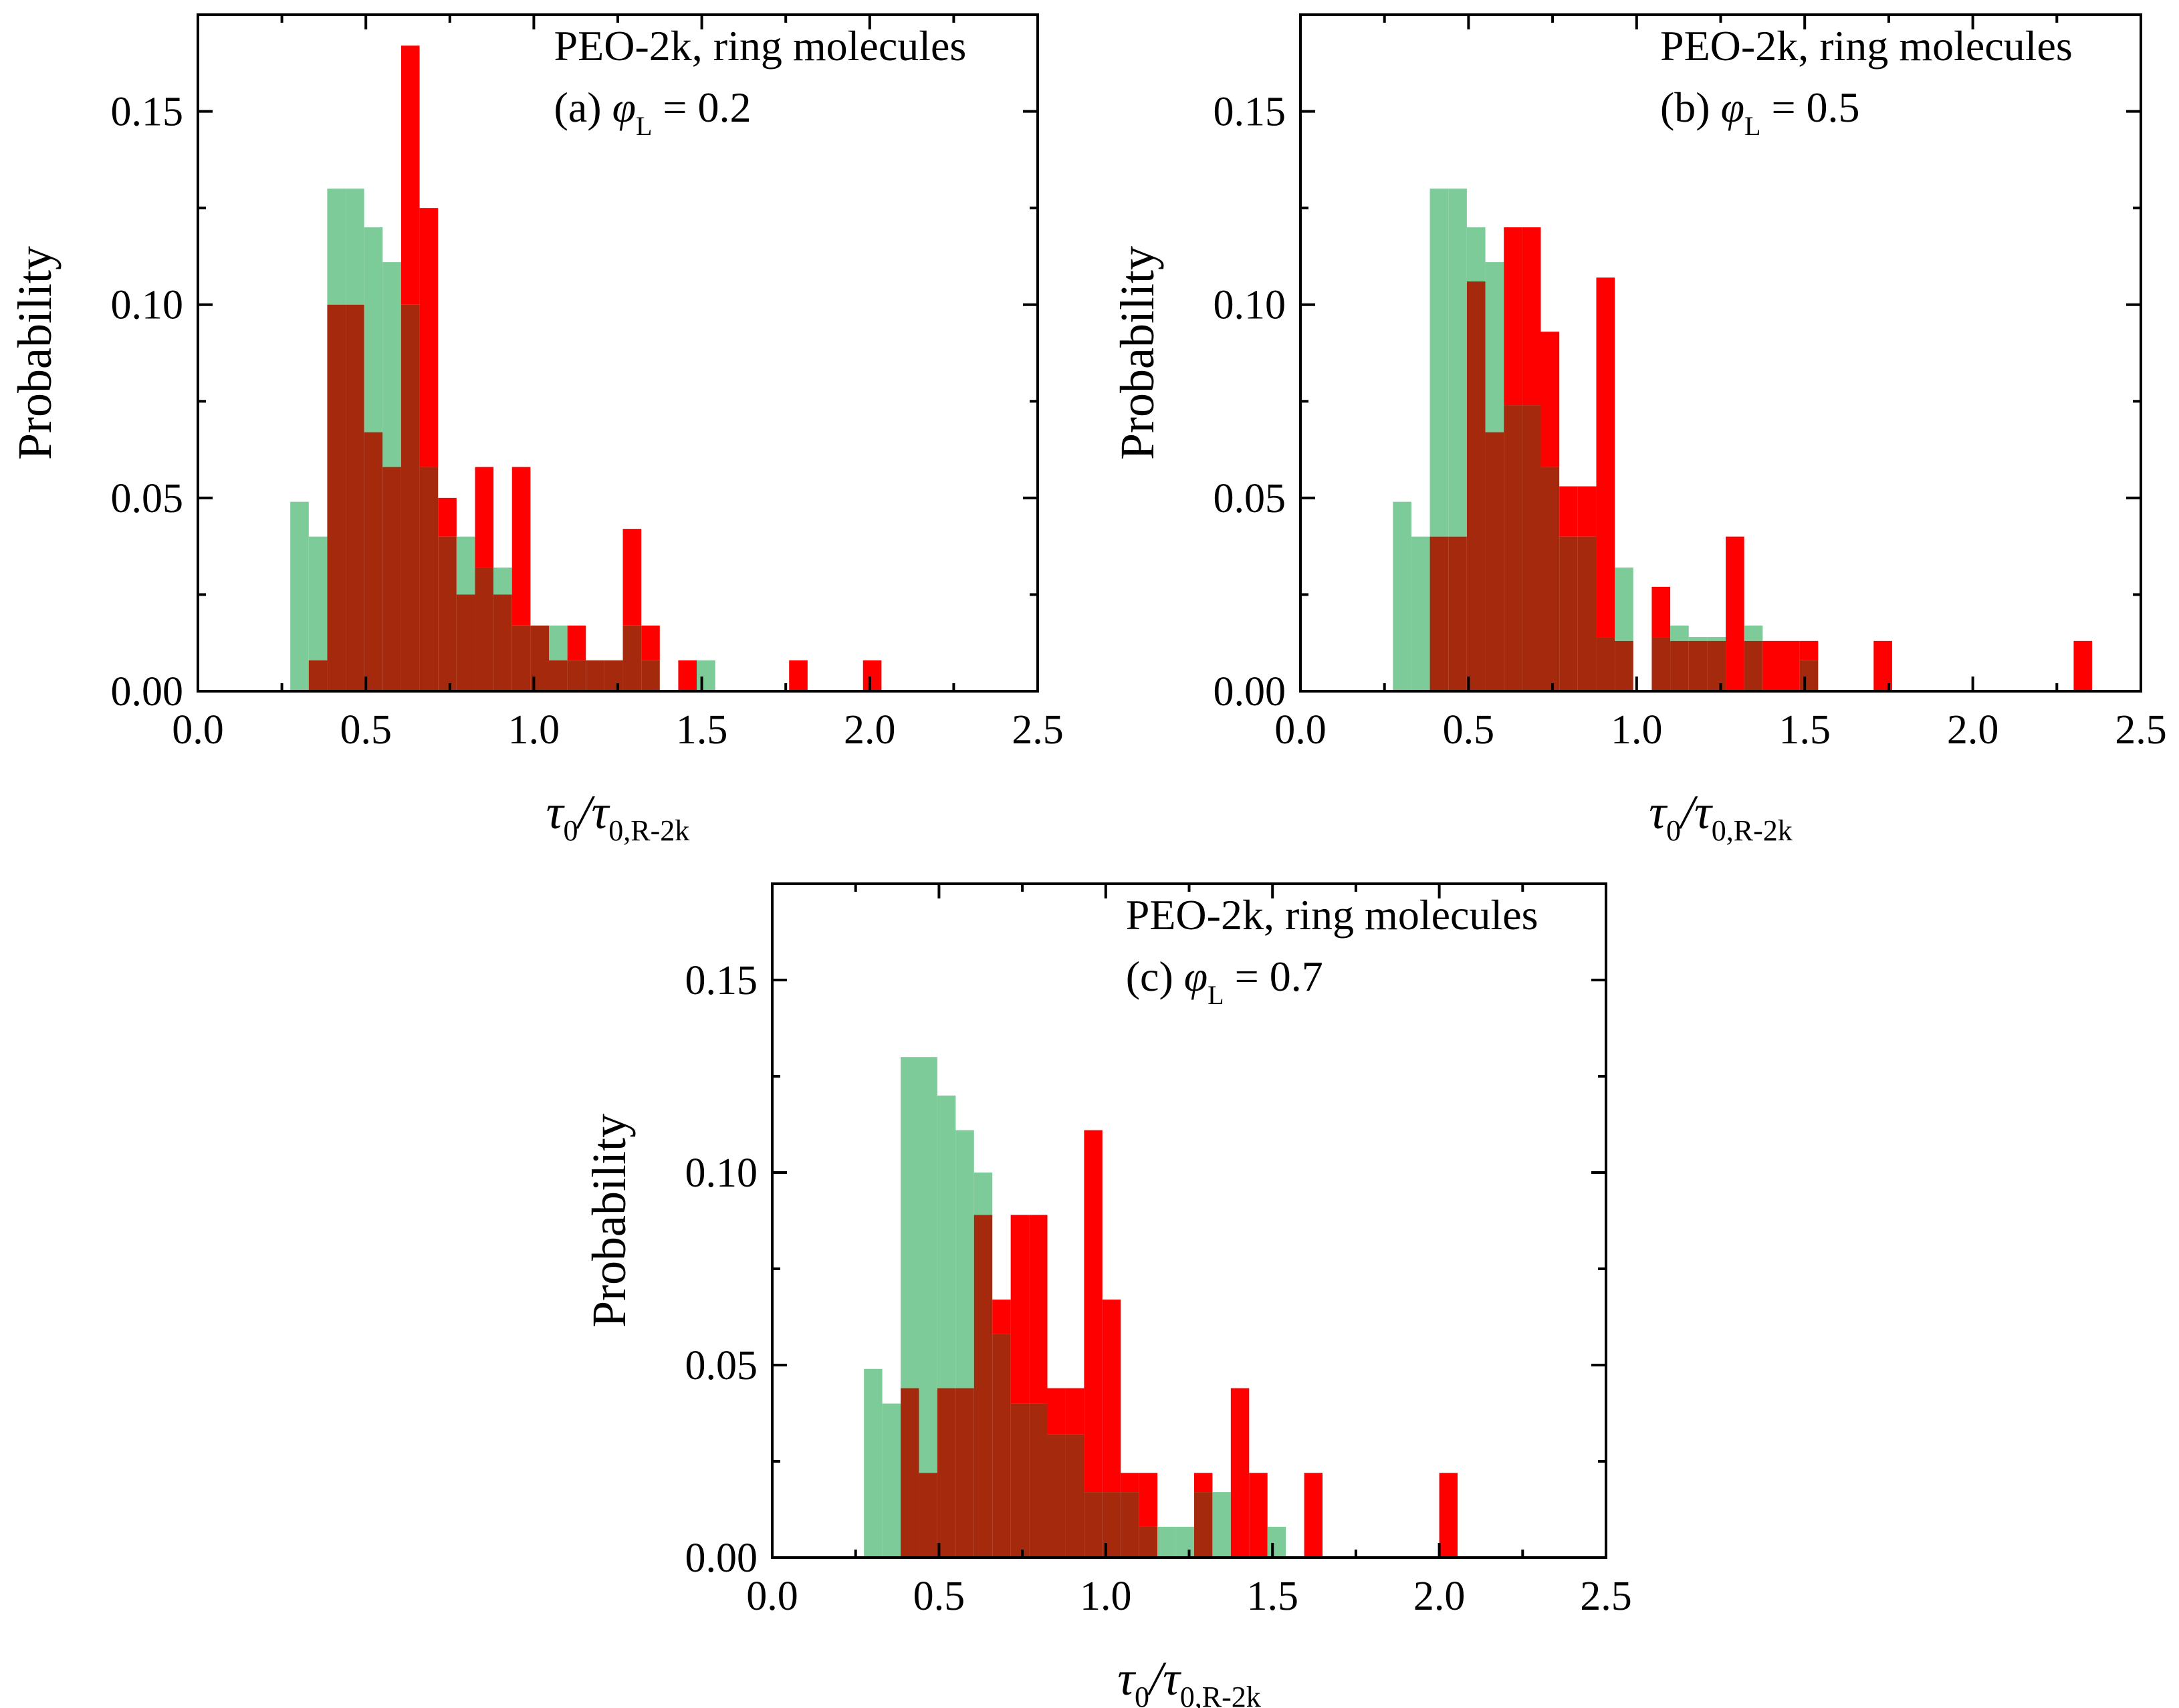  Describe the element at coordinates (1196, 977) in the screenshot. I see `annotation-phi: φ` at that location.